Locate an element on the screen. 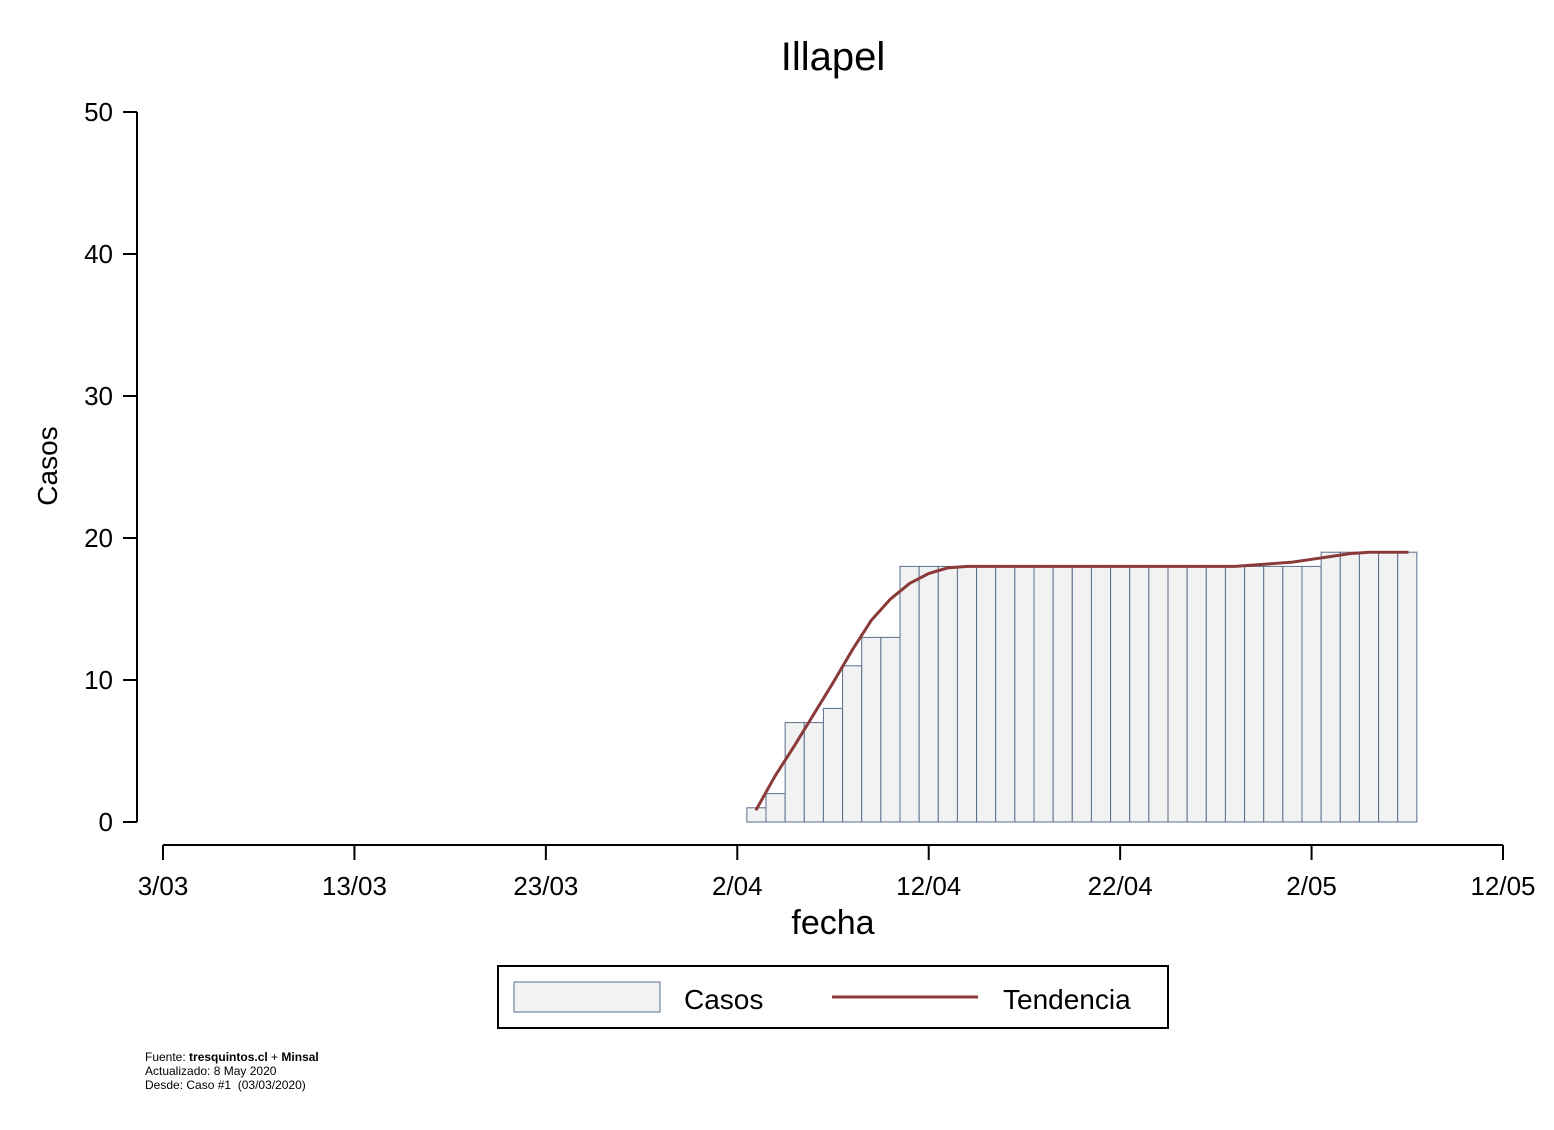  legend-label-casos: Casos is located at coordinates (723, 999).